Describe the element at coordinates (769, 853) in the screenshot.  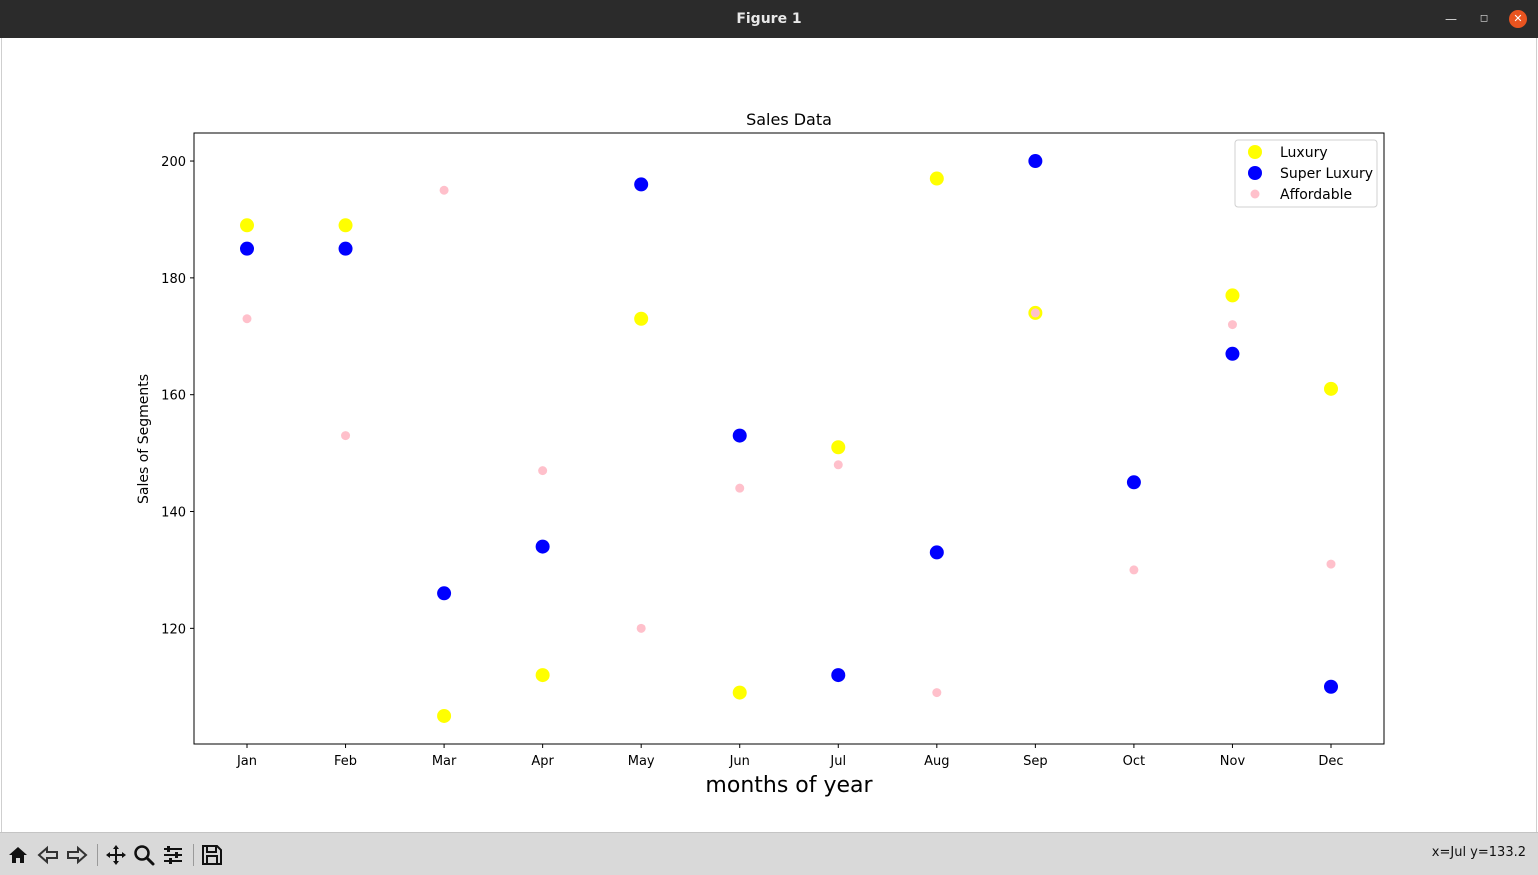
I see `navigation-toolbar: x=Jul y=133.2` at that location.